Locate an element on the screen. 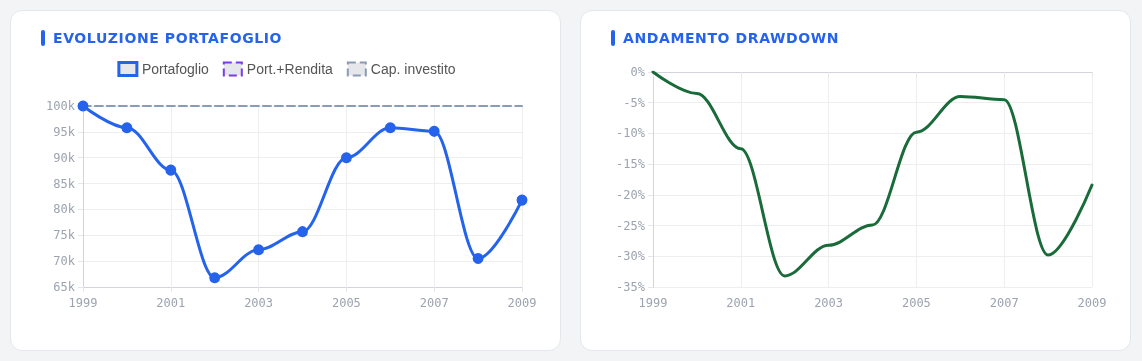  y-tick-label: -20% is located at coordinates (631, 194).